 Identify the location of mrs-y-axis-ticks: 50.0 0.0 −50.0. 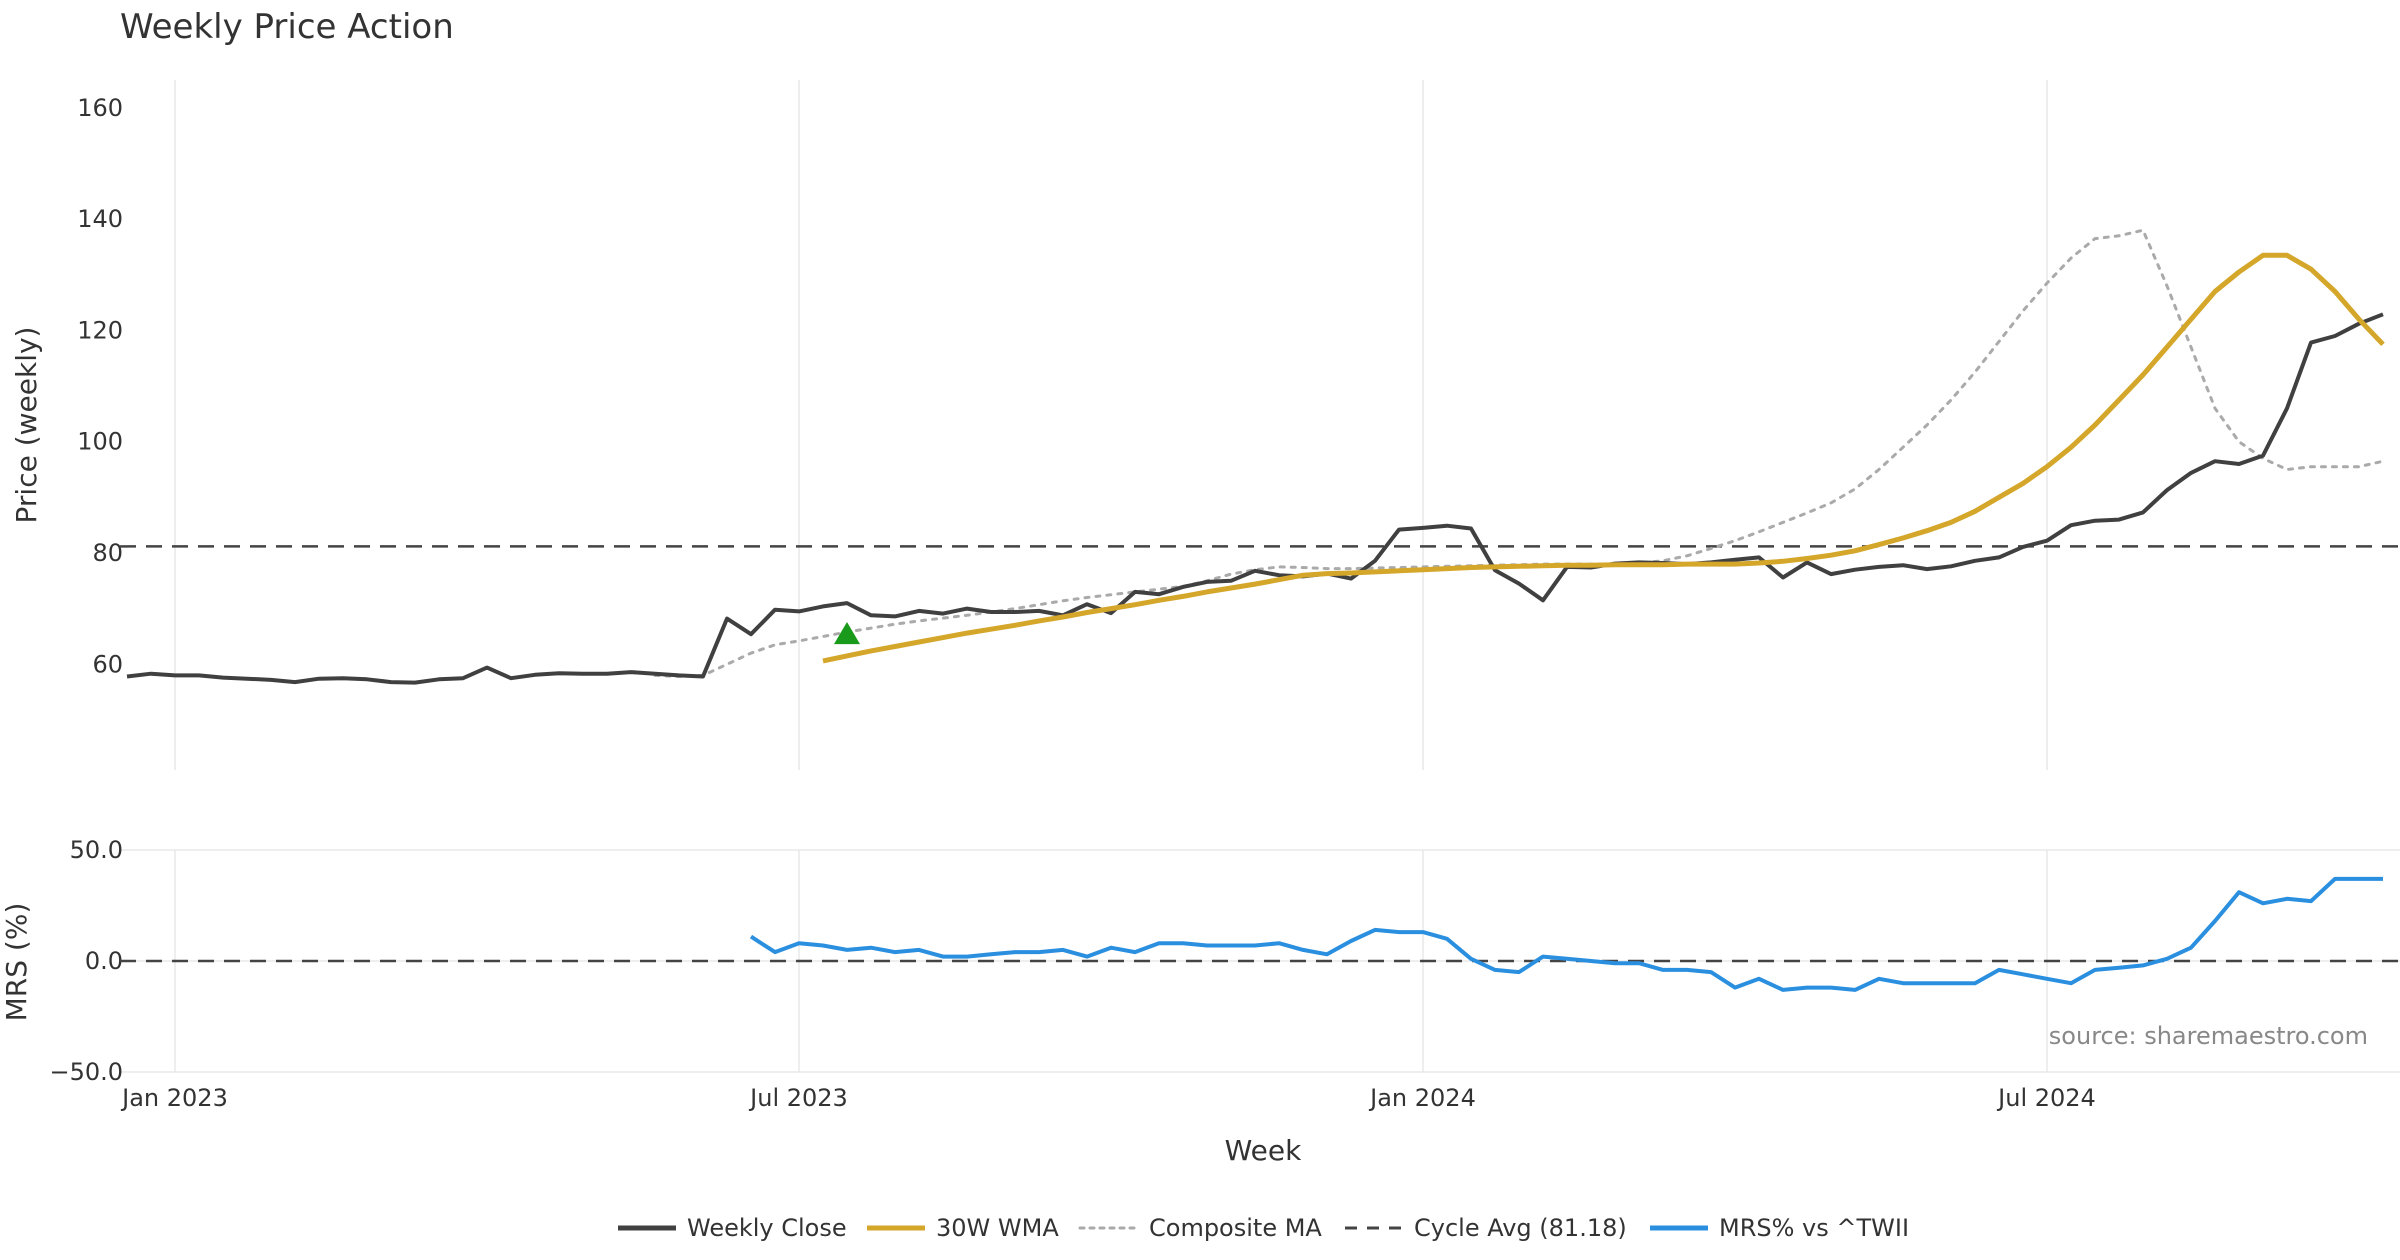
(86, 961).